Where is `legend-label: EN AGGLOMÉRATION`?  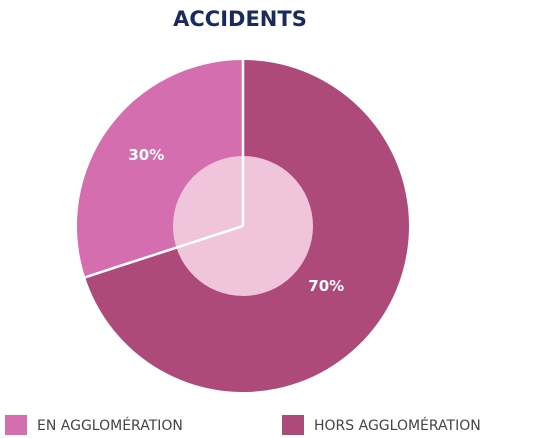 legend-label: EN AGGLOMÉRATION is located at coordinates (110, 425).